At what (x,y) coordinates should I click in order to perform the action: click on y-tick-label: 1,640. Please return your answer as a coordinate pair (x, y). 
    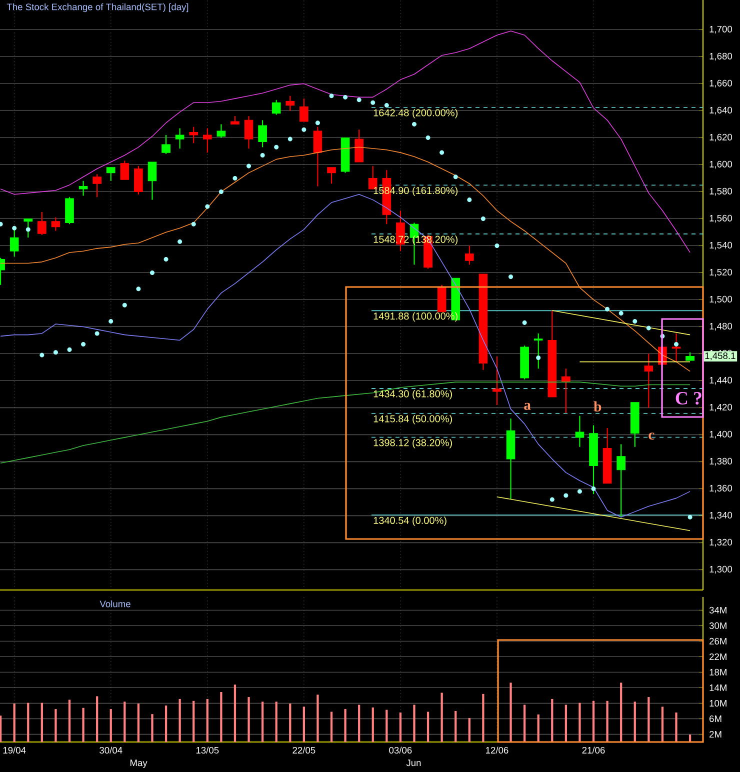
    Looking at the image, I should click on (721, 110).